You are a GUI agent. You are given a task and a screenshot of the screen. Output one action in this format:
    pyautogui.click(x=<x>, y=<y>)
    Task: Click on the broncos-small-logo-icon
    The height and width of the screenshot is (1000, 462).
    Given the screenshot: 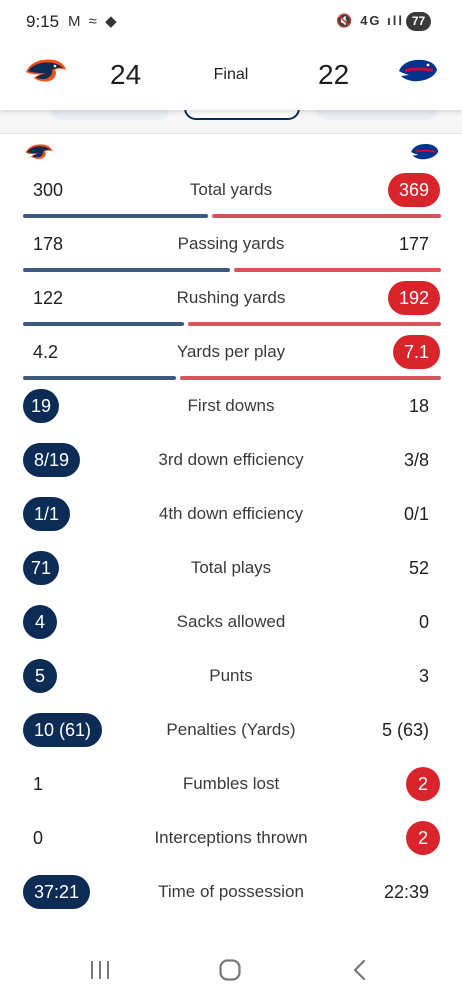 What is the action you would take?
    pyautogui.click(x=39, y=154)
    